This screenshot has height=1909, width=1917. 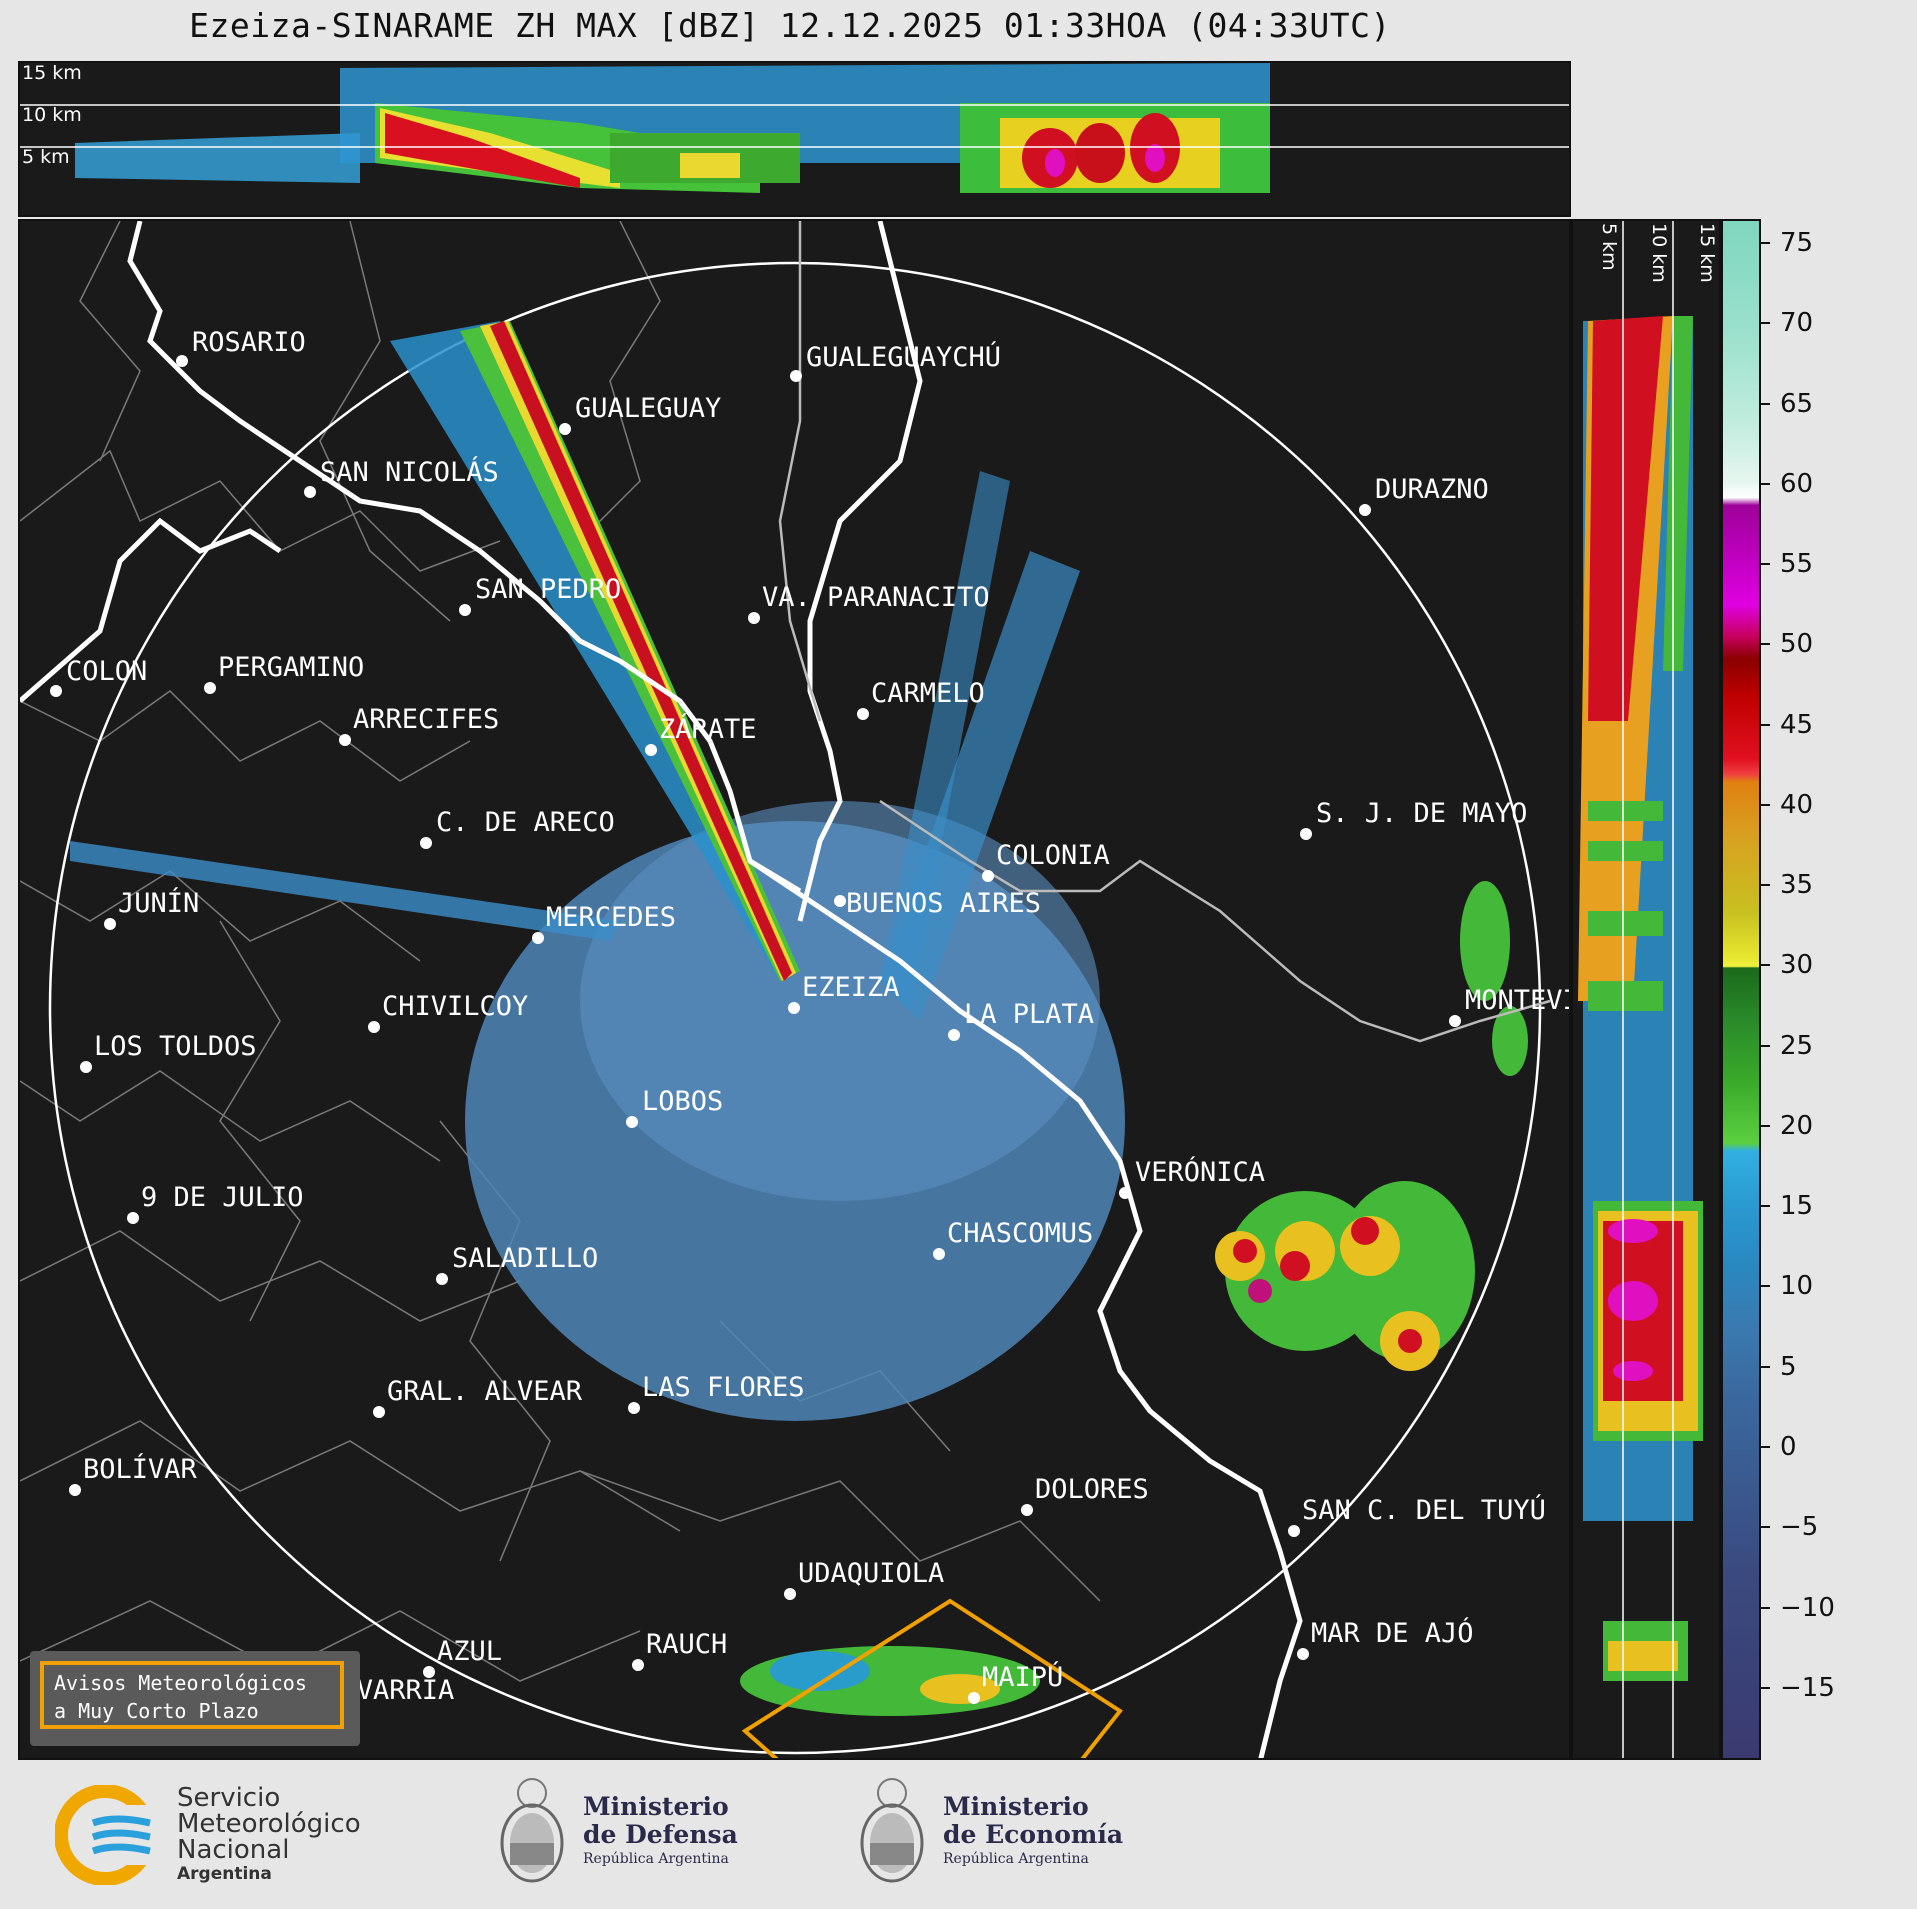 What do you see at coordinates (1797, 644) in the screenshot?
I see `colorbar-tick-label: 50` at bounding box center [1797, 644].